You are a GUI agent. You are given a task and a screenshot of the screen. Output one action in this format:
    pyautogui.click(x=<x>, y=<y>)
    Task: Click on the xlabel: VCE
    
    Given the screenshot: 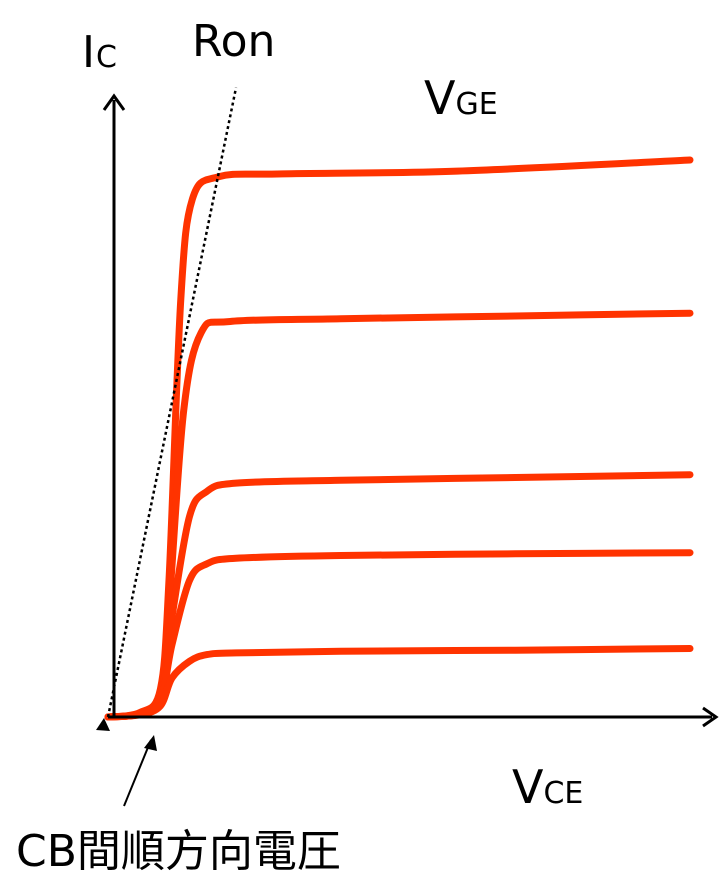 What is the action you would take?
    pyautogui.click(x=547, y=787)
    